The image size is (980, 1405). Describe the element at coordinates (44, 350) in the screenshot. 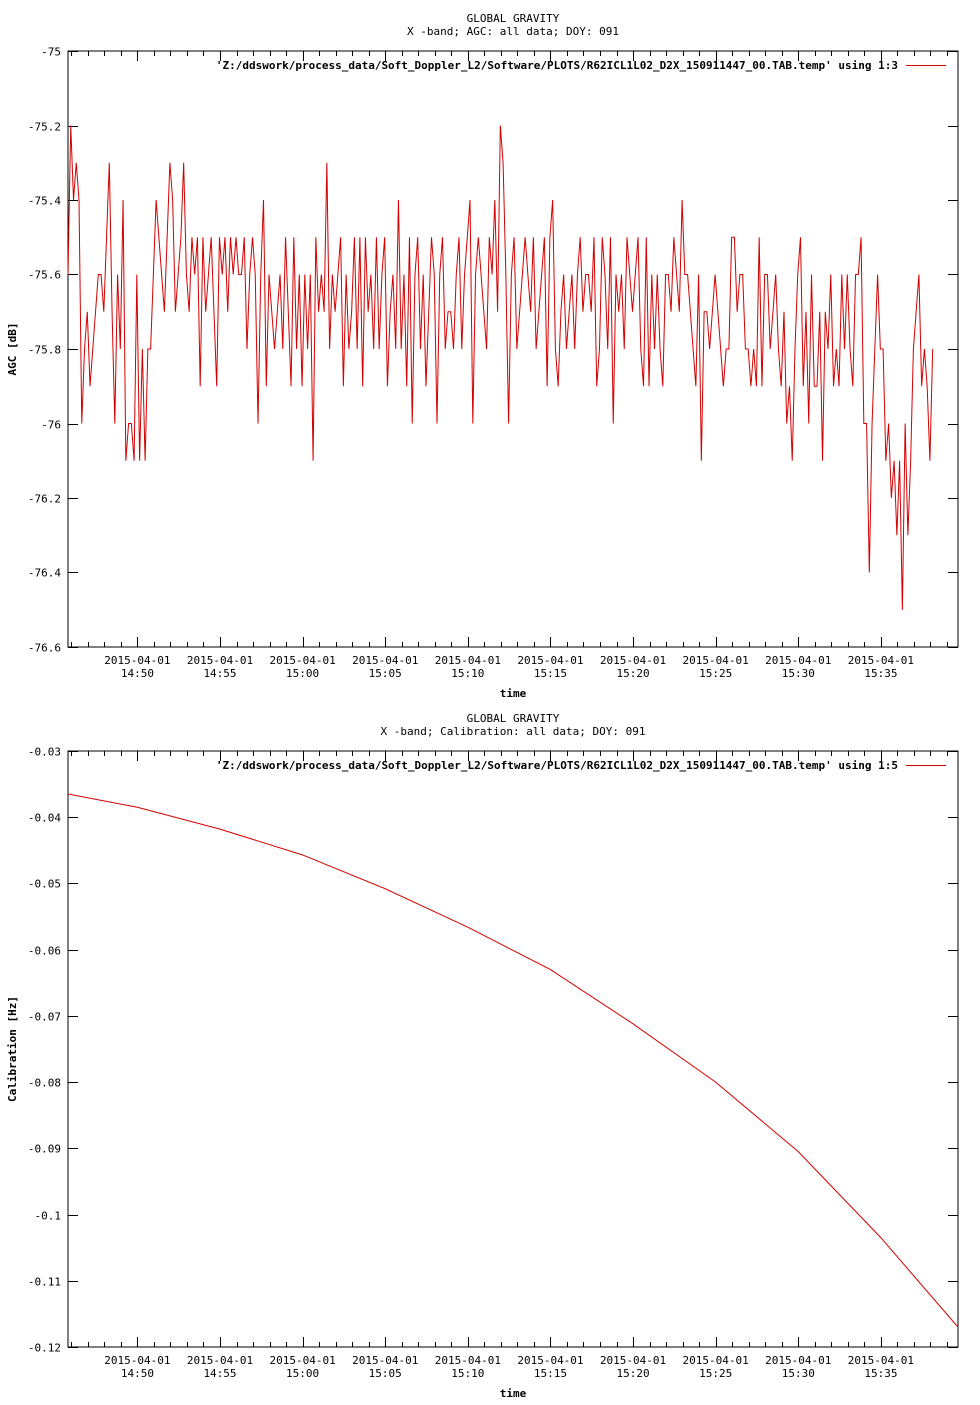

I see `y-tick-label: -75.8` at that location.